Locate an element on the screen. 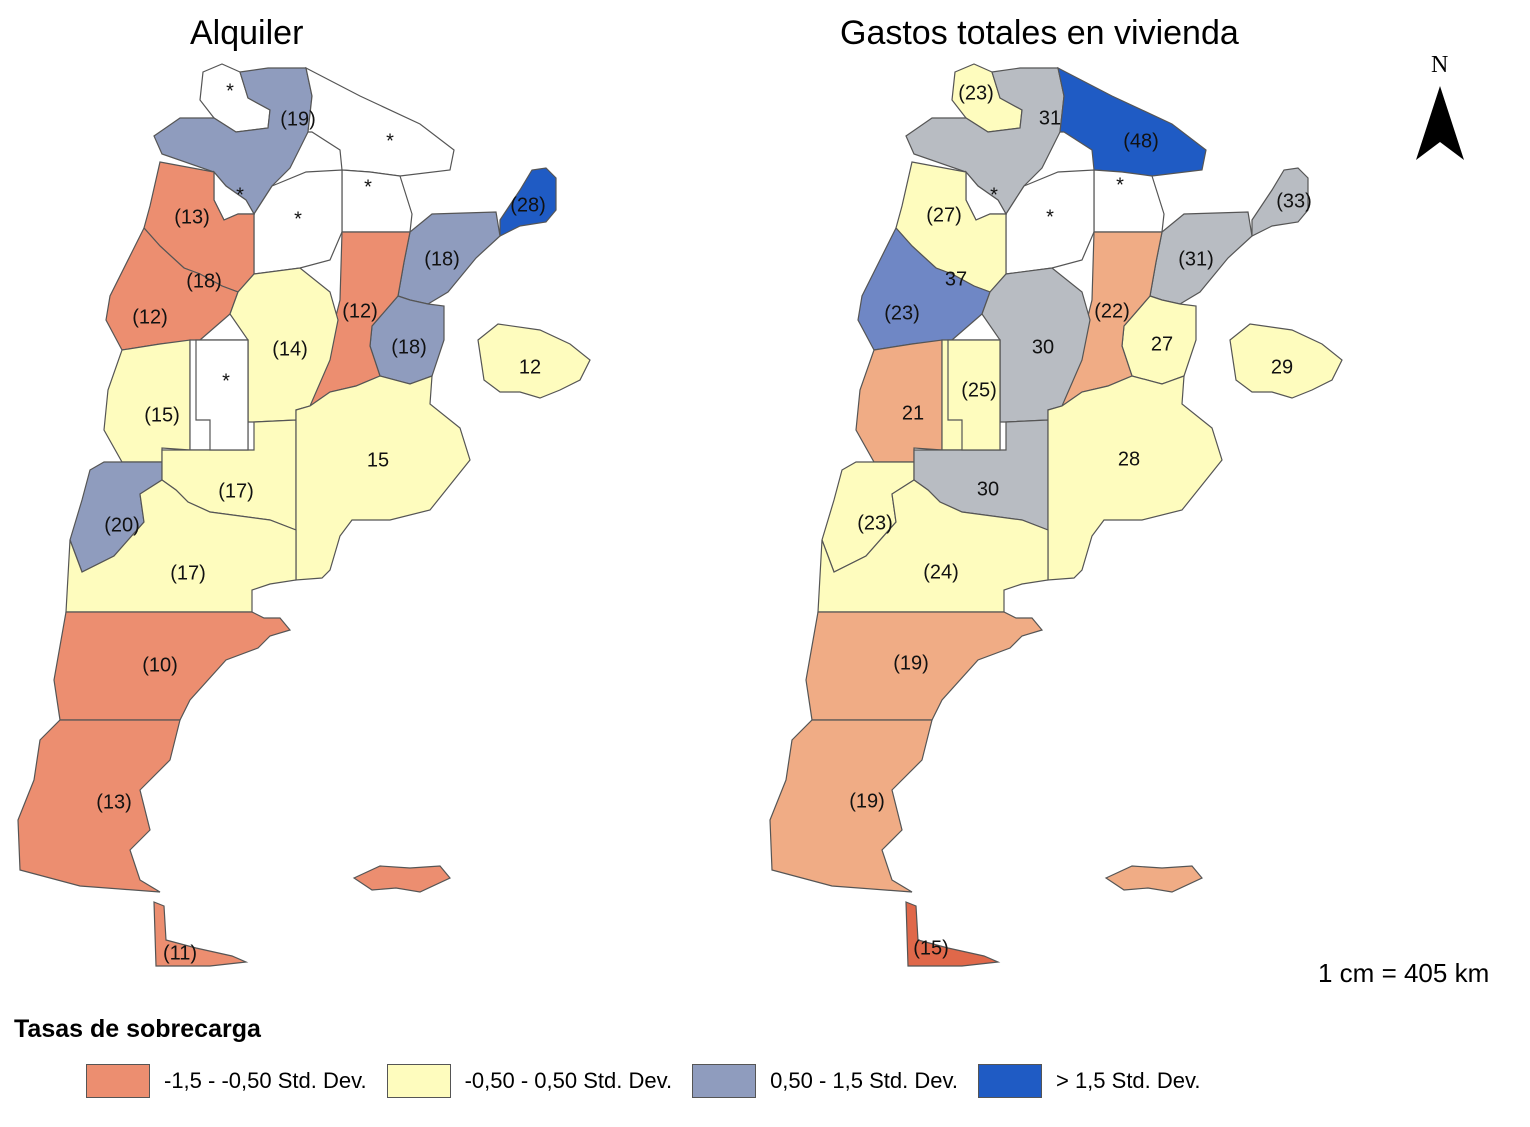 The width and height of the screenshot is (1530, 1127). province-value-label: (22) is located at coordinates (1112, 311).